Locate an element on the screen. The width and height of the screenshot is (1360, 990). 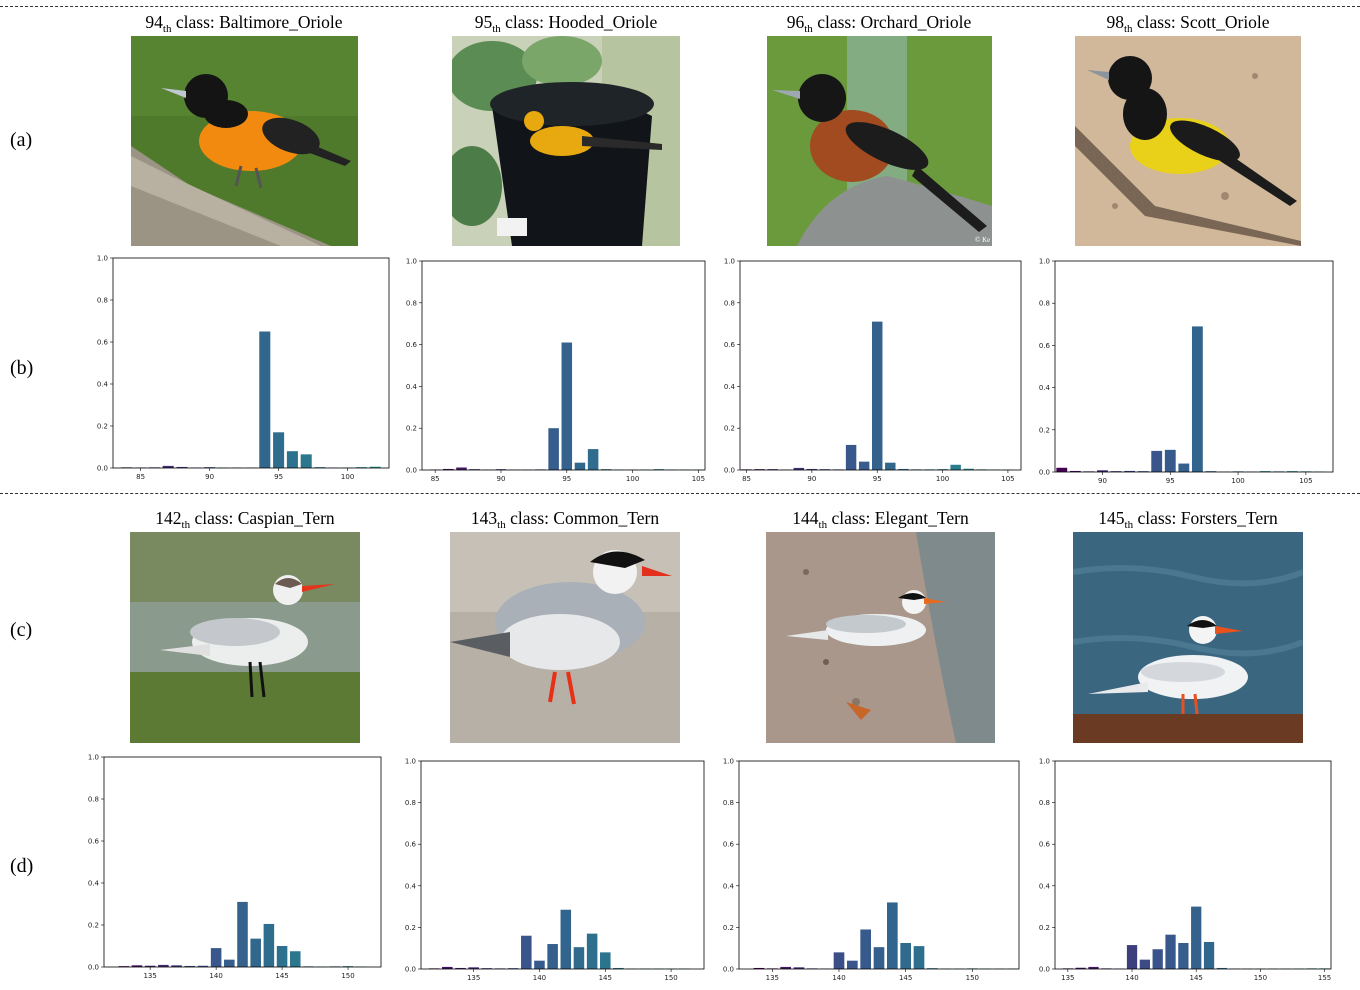
panel-title: 142th class: Caspian_Tern is located at coordinates (245, 519).